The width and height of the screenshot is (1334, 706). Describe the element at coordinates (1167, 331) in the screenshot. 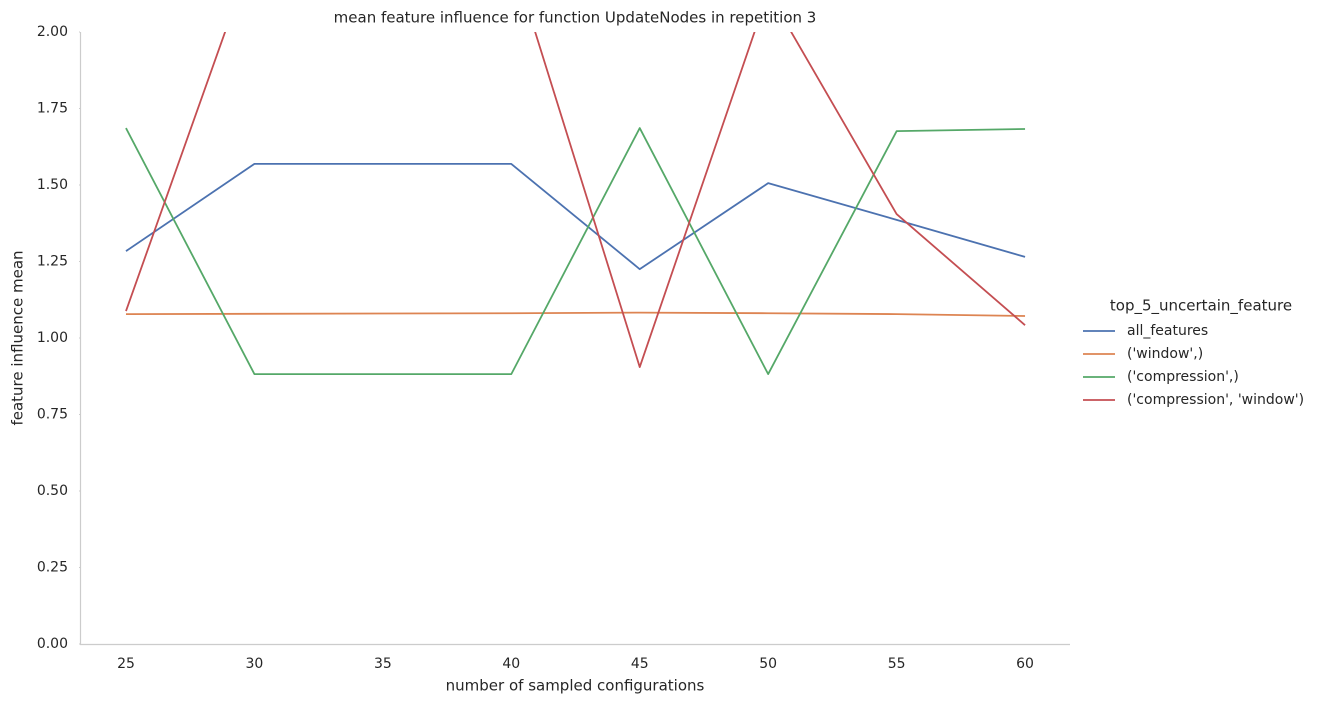

I see `legend-label: all_features` at that location.